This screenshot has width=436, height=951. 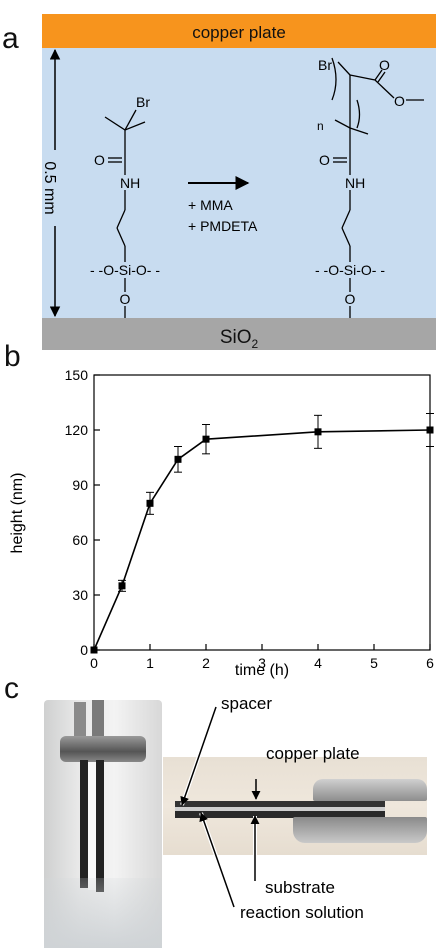 I want to click on panel-c-letter: c, so click(x=11, y=688).